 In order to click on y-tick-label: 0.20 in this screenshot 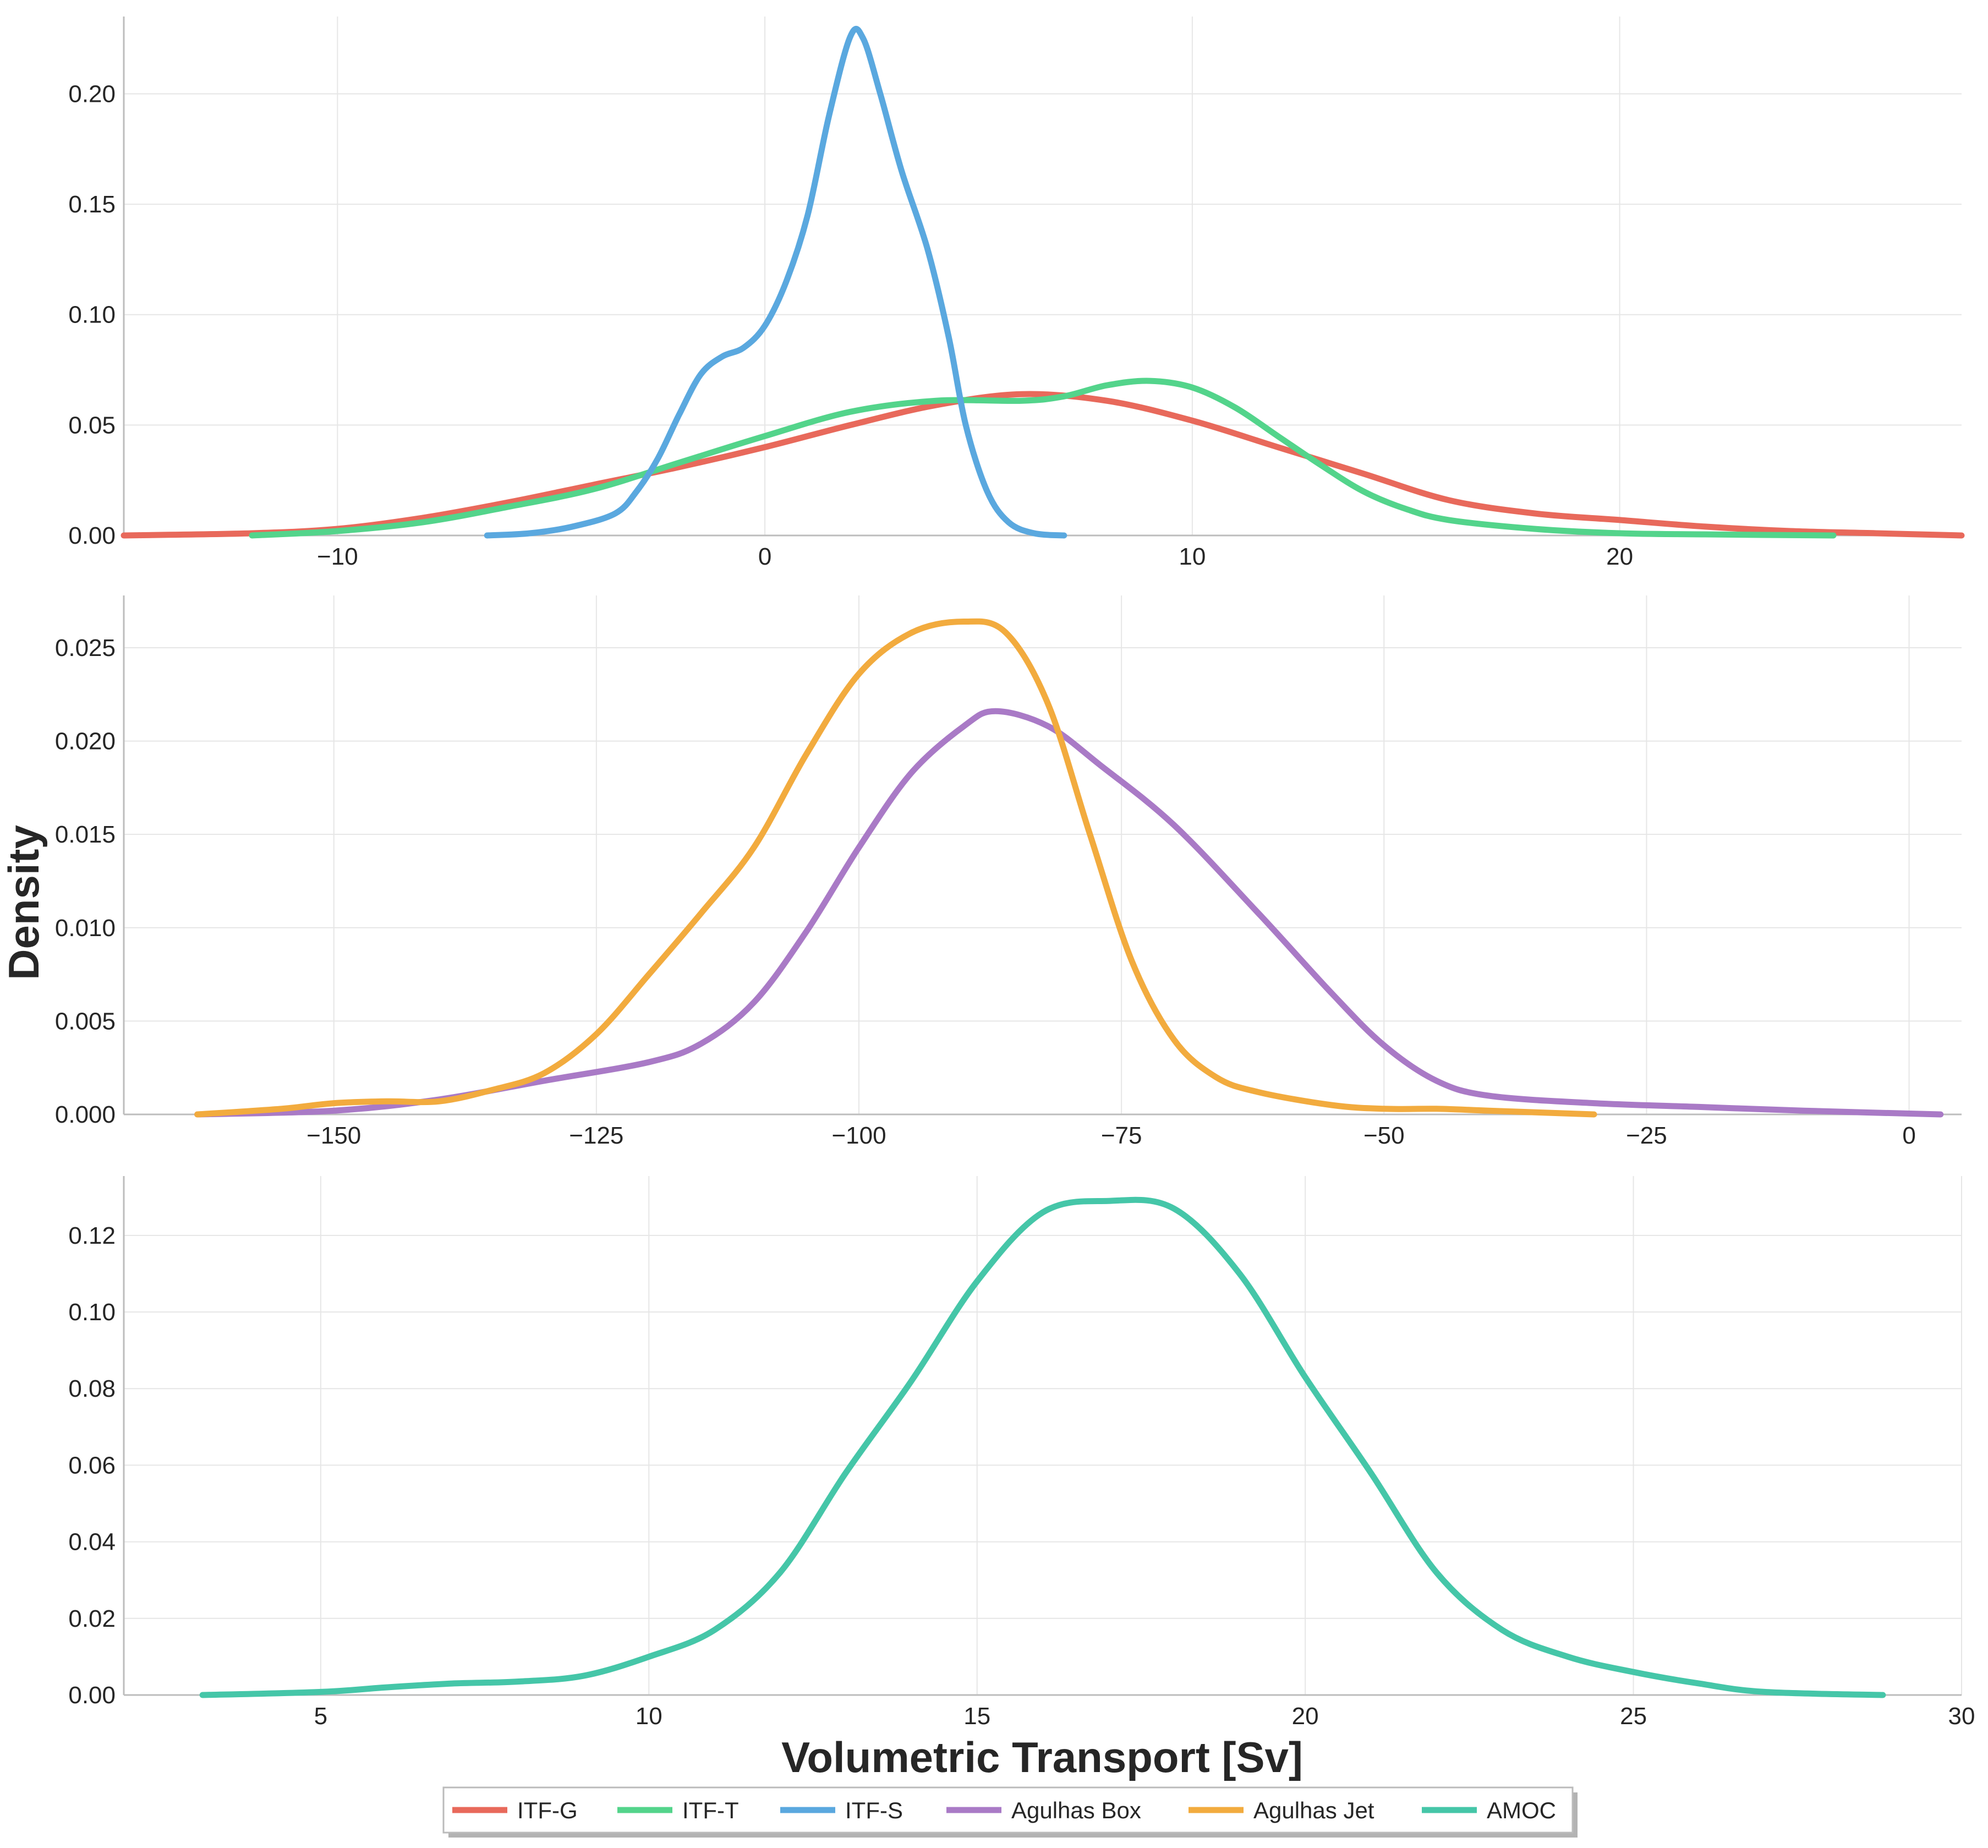, I will do `click(92, 93)`.